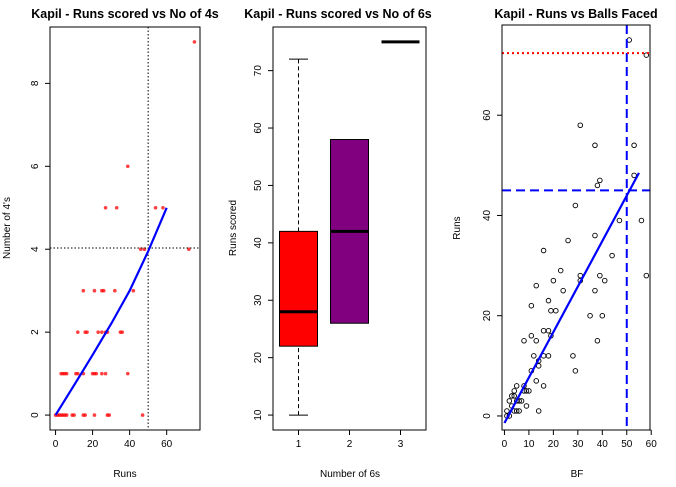 This screenshot has height=487, width=676. What do you see at coordinates (35, 83) in the screenshot?
I see `y-tick-label: 8` at bounding box center [35, 83].